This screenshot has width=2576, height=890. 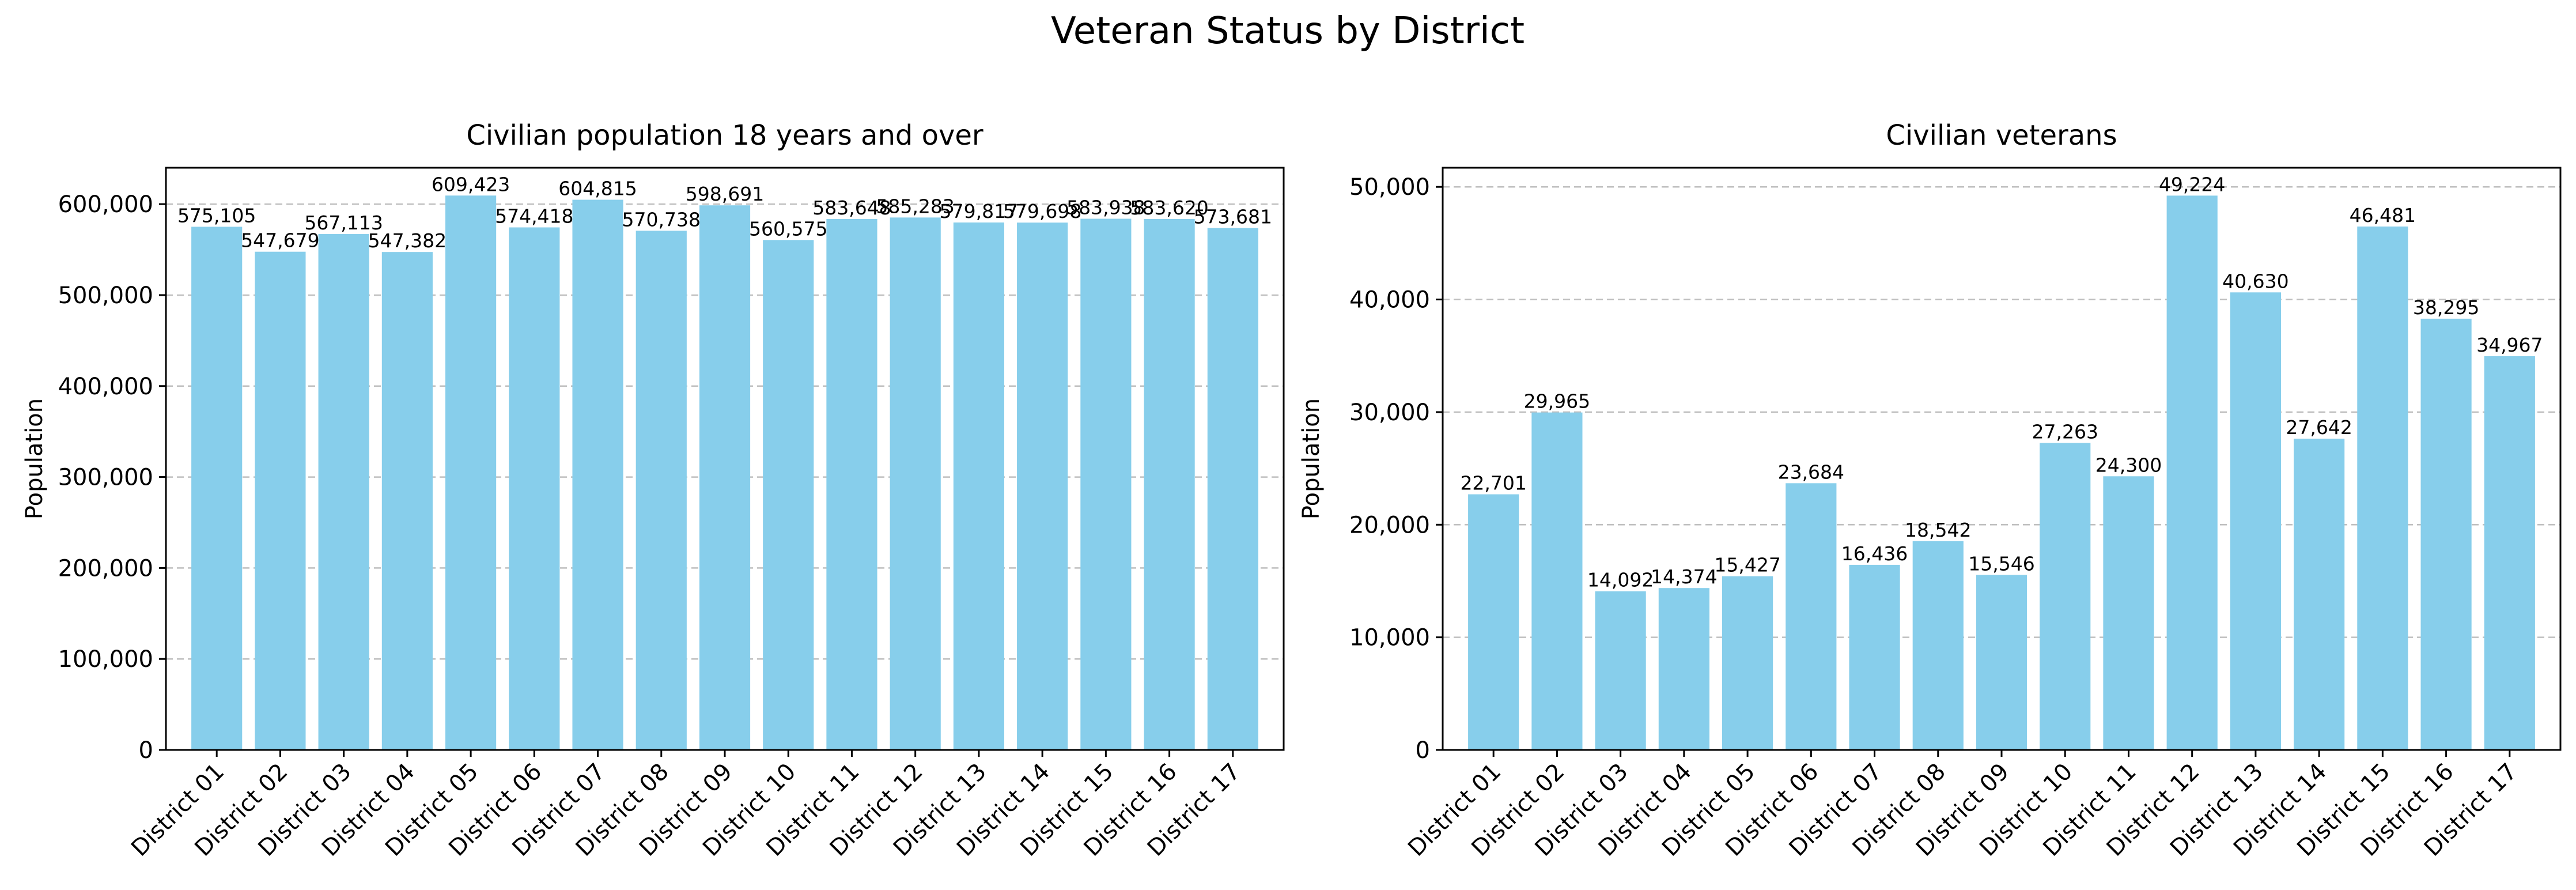 I want to click on chart-title: Civilian veterans, so click(x=2001, y=135).